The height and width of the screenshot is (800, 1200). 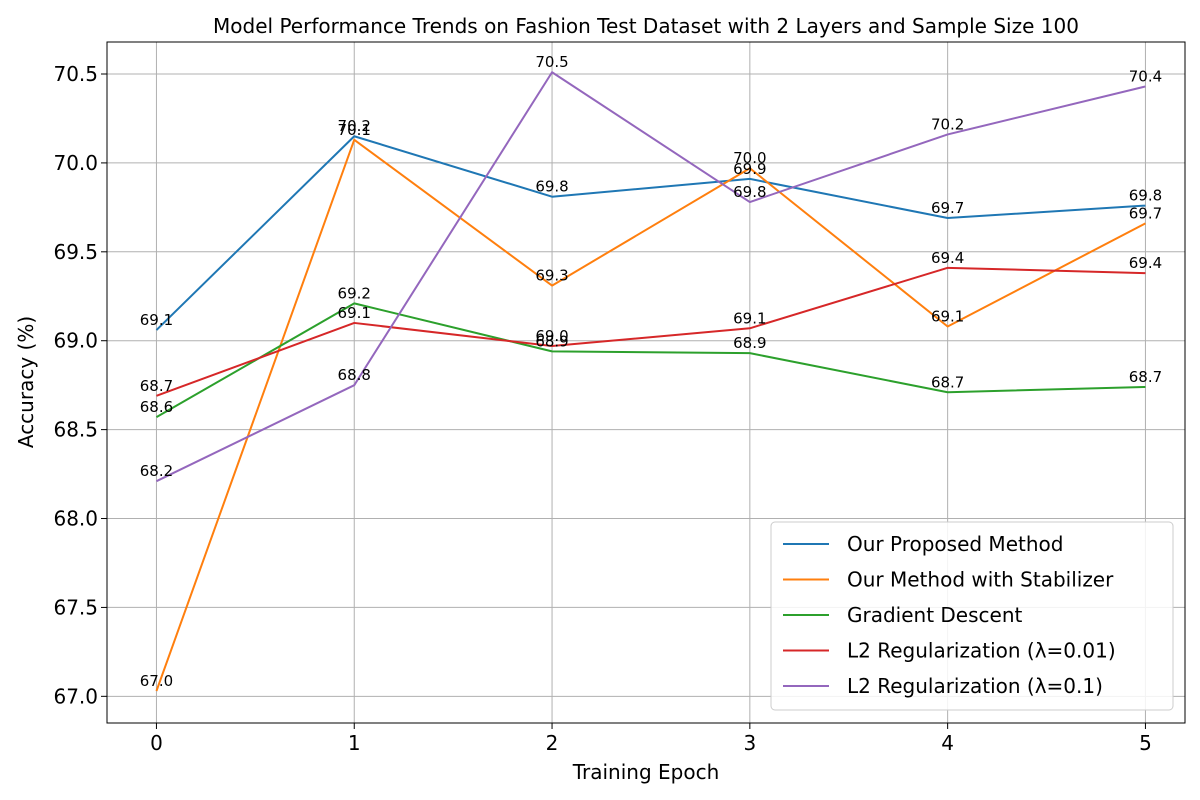 I want to click on x-tick-label: 0, so click(x=156, y=743).